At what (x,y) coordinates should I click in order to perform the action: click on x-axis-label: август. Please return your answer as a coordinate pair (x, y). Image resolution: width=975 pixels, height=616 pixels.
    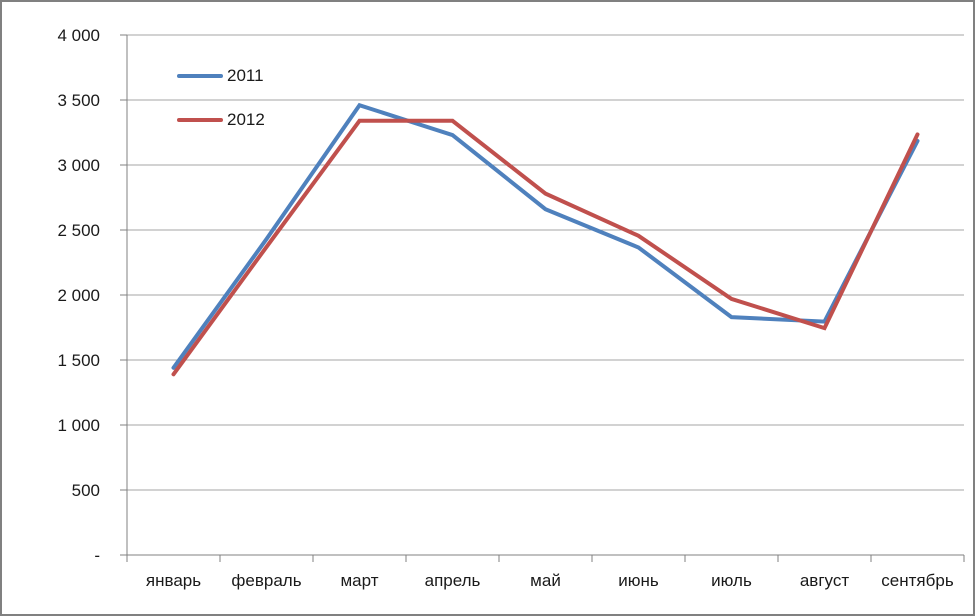
    Looking at the image, I should click on (824, 580).